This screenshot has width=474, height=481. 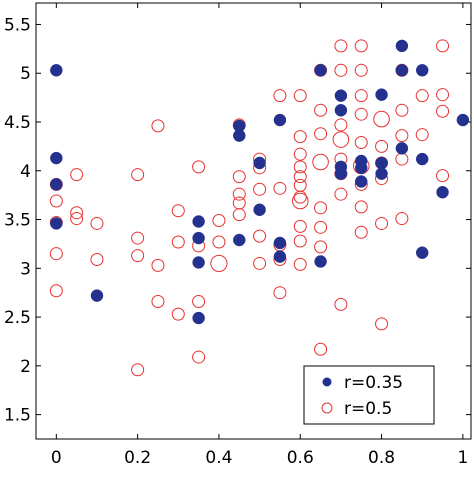 I want to click on y-tick-label: 5.5, so click(x=17, y=25).